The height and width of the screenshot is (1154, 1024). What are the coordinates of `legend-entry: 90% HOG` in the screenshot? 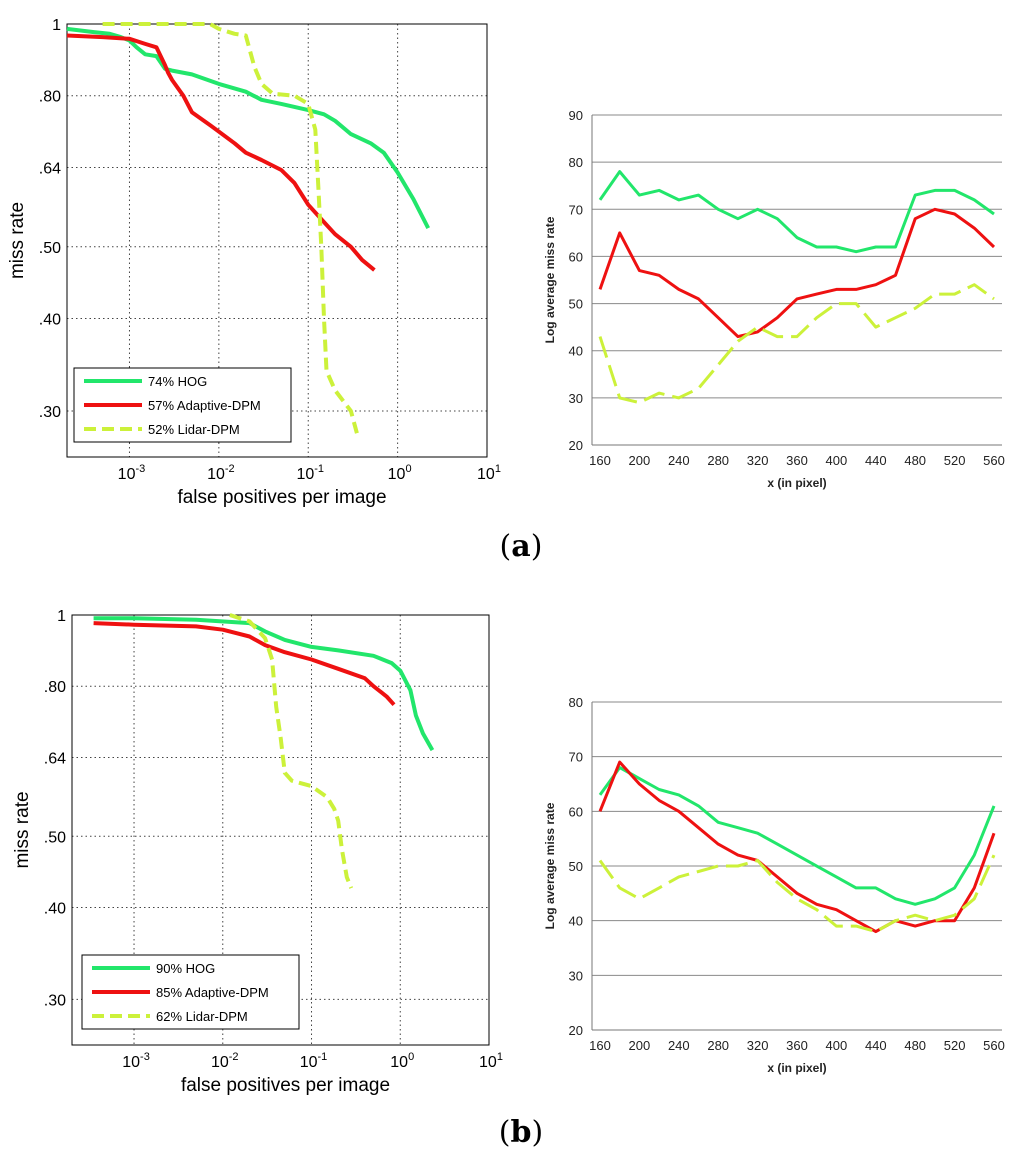 It's located at (185, 968).